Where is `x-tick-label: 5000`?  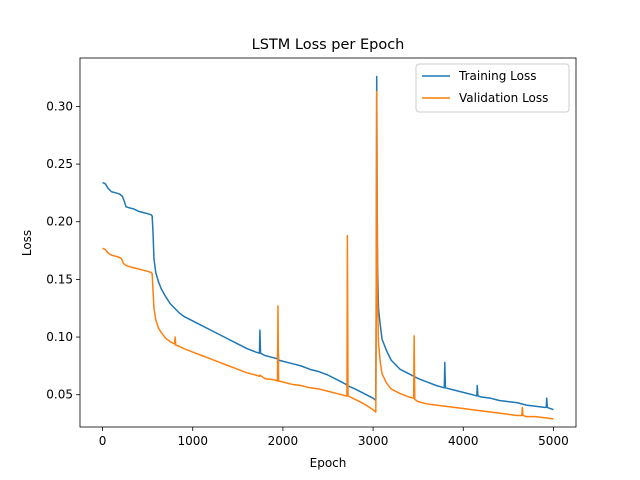
x-tick-label: 5000 is located at coordinates (553, 441).